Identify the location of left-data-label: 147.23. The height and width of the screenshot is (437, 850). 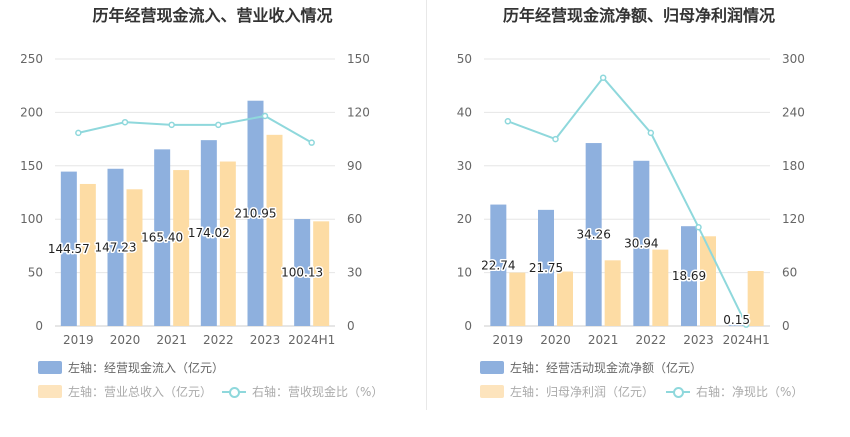
(116, 247).